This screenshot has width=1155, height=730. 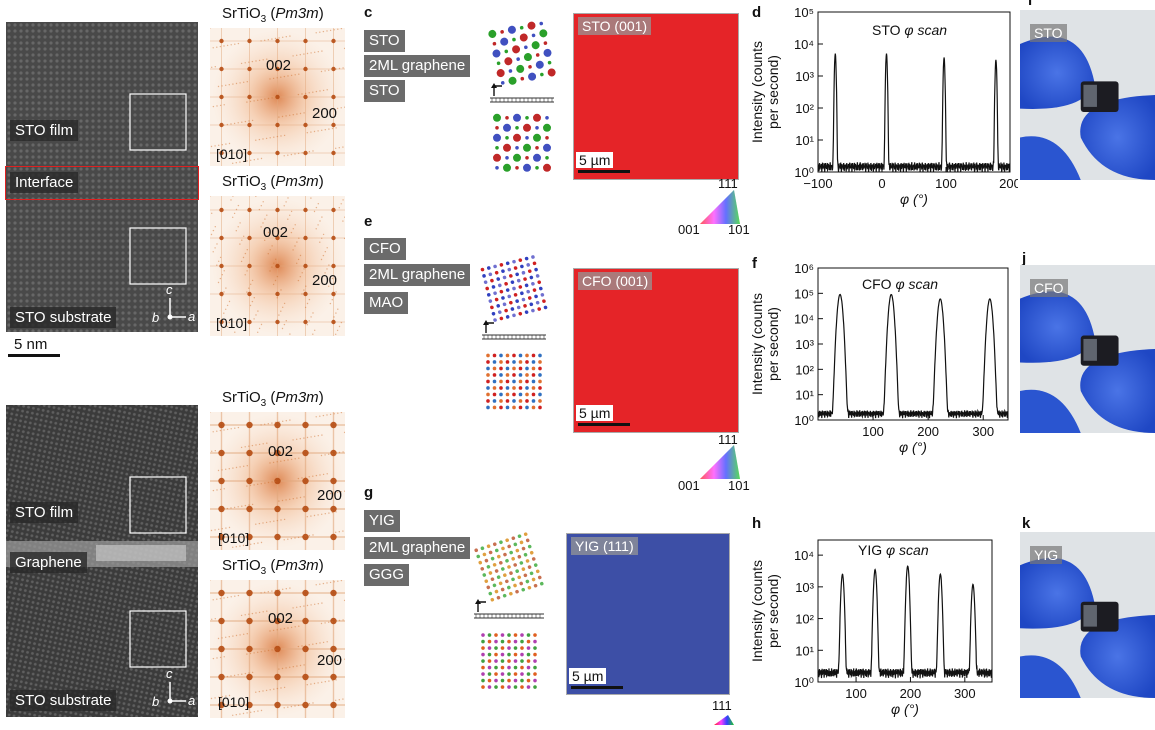 What do you see at coordinates (191, 316) in the screenshot?
I see `axis-a-a: a` at bounding box center [191, 316].